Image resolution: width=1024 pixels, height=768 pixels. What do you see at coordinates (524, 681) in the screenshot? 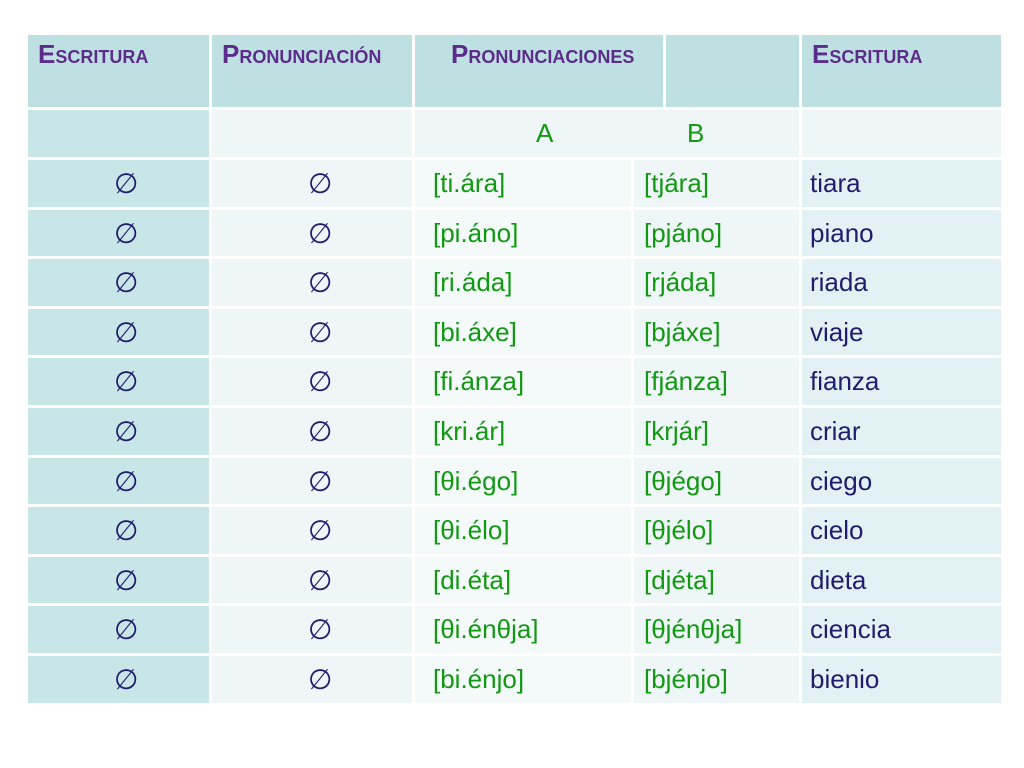
I see `pronunciation-a: [bi.énjo]` at bounding box center [524, 681].